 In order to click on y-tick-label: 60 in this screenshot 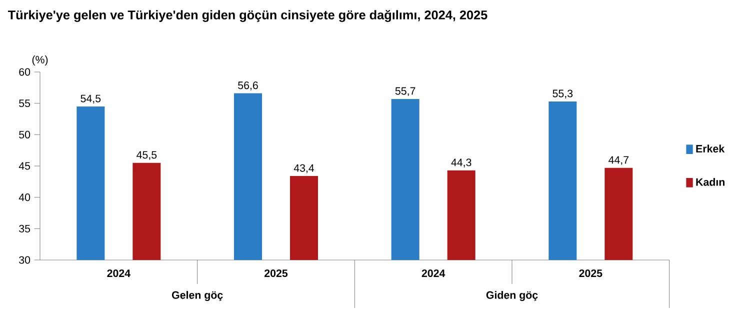, I will do `click(24, 72)`.